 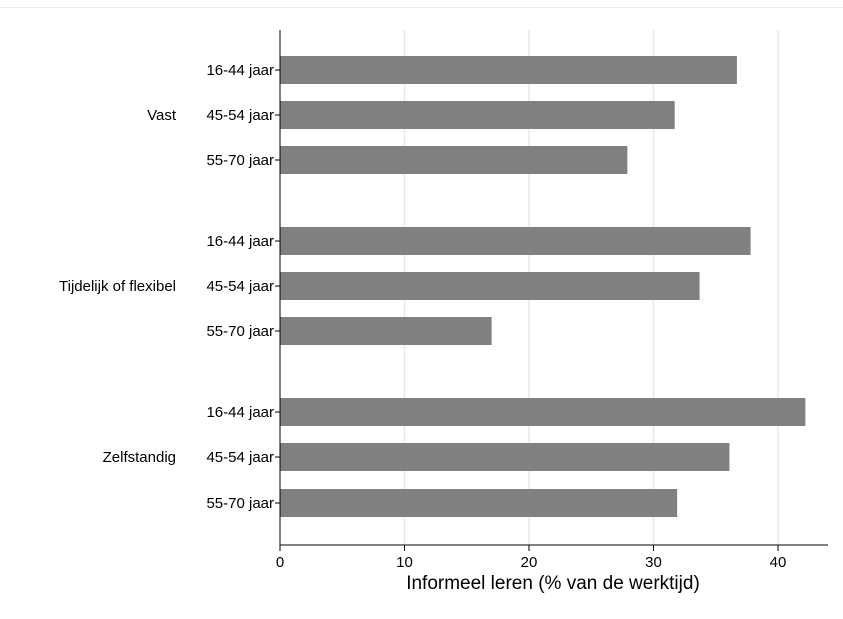 What do you see at coordinates (529, 562) in the screenshot?
I see `x-tick-label: 20` at bounding box center [529, 562].